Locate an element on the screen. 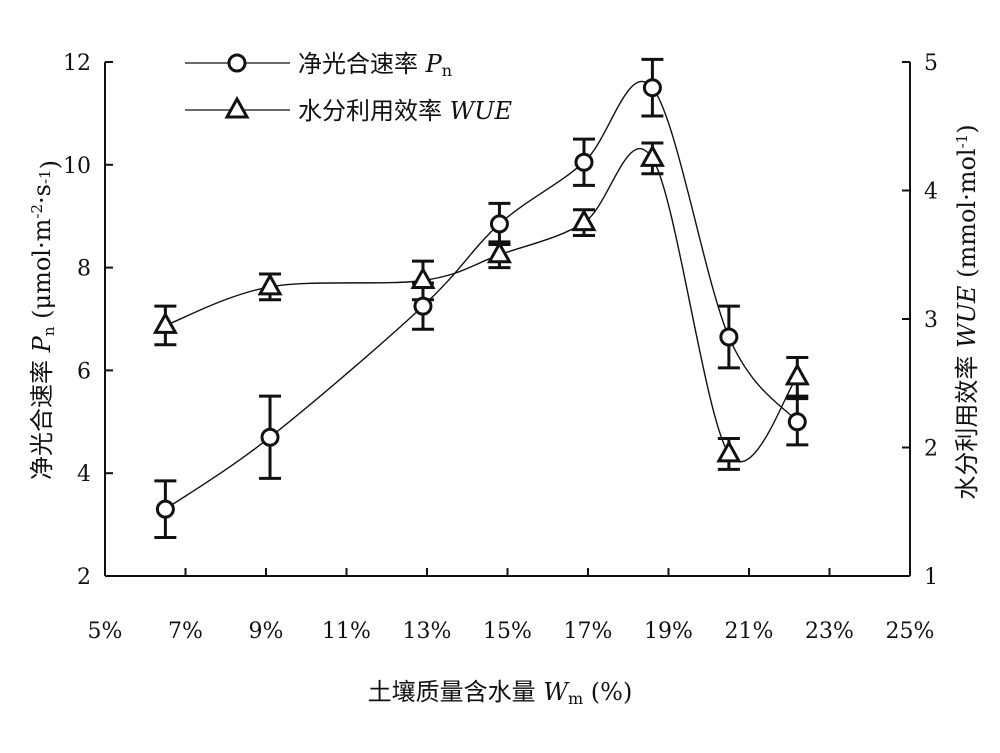 This screenshot has width=1000, height=753. x-tick-label: 23% is located at coordinates (829, 631).